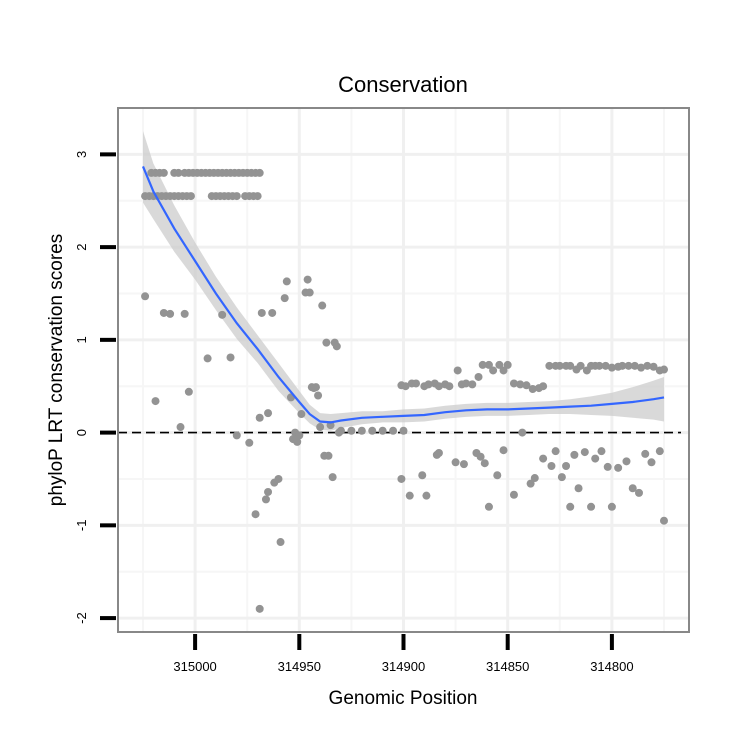 The image size is (750, 750). I want to click on chart-title: Conservation, so click(403, 84).